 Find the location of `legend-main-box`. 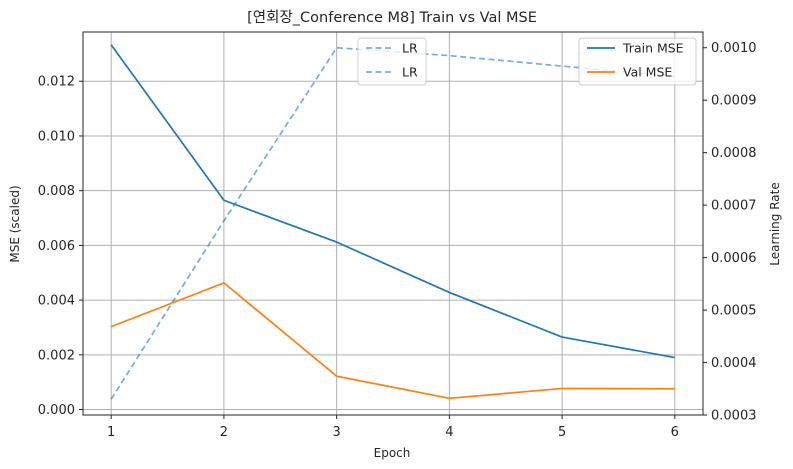

legend-main-box is located at coordinates (637, 61).